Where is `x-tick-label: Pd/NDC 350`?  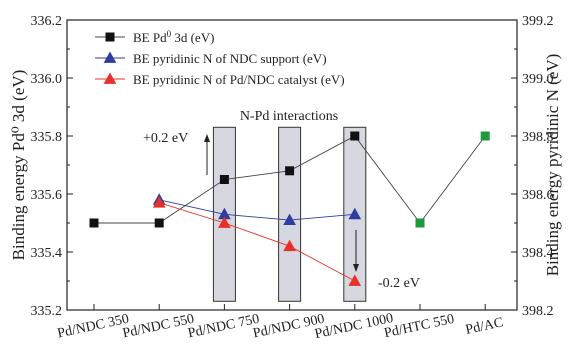 x-tick-label: Pd/NDC 350 is located at coordinates (93, 327).